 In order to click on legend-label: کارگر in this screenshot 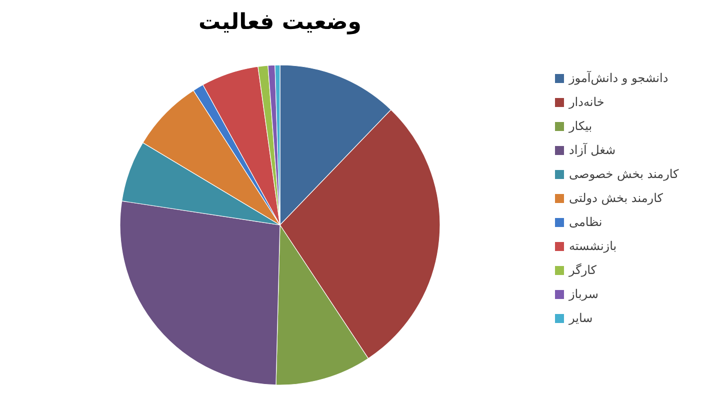, I will do `click(582, 270)`.